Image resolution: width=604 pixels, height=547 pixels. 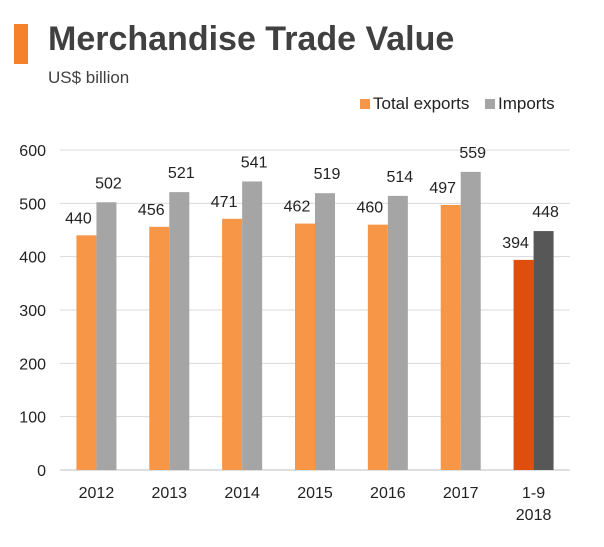 I want to click on legend-swatch-total-exports, so click(x=365, y=104).